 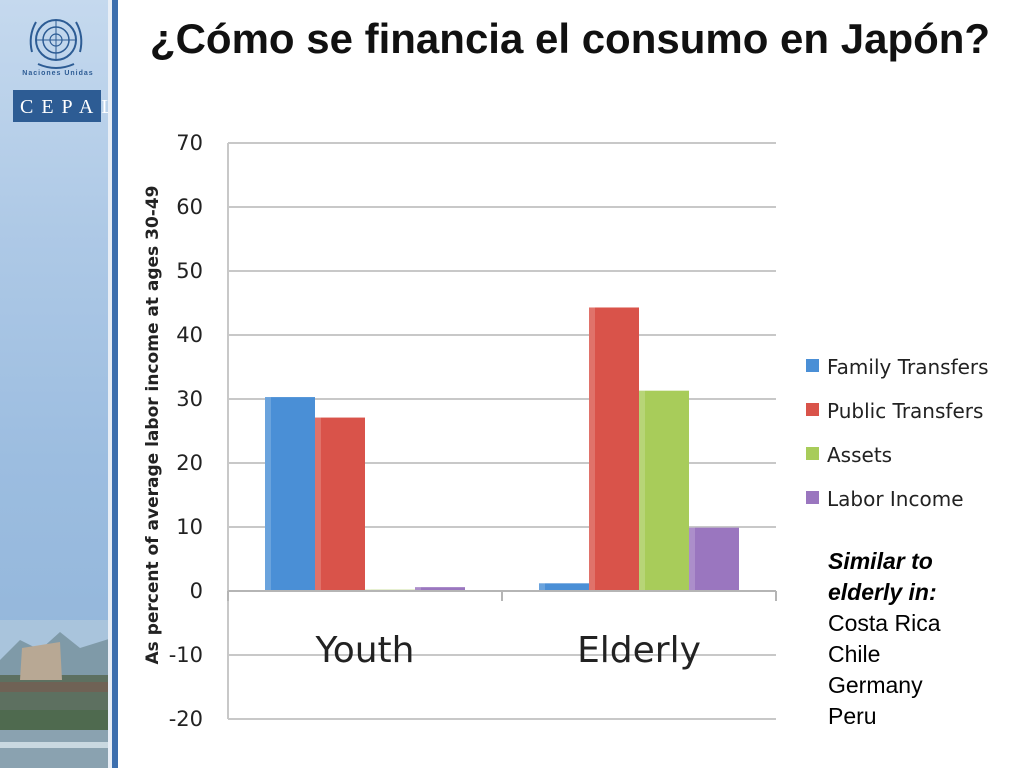 What do you see at coordinates (57, 384) in the screenshot?
I see `sidebar: Naciones Unidas CEPAL` at bounding box center [57, 384].